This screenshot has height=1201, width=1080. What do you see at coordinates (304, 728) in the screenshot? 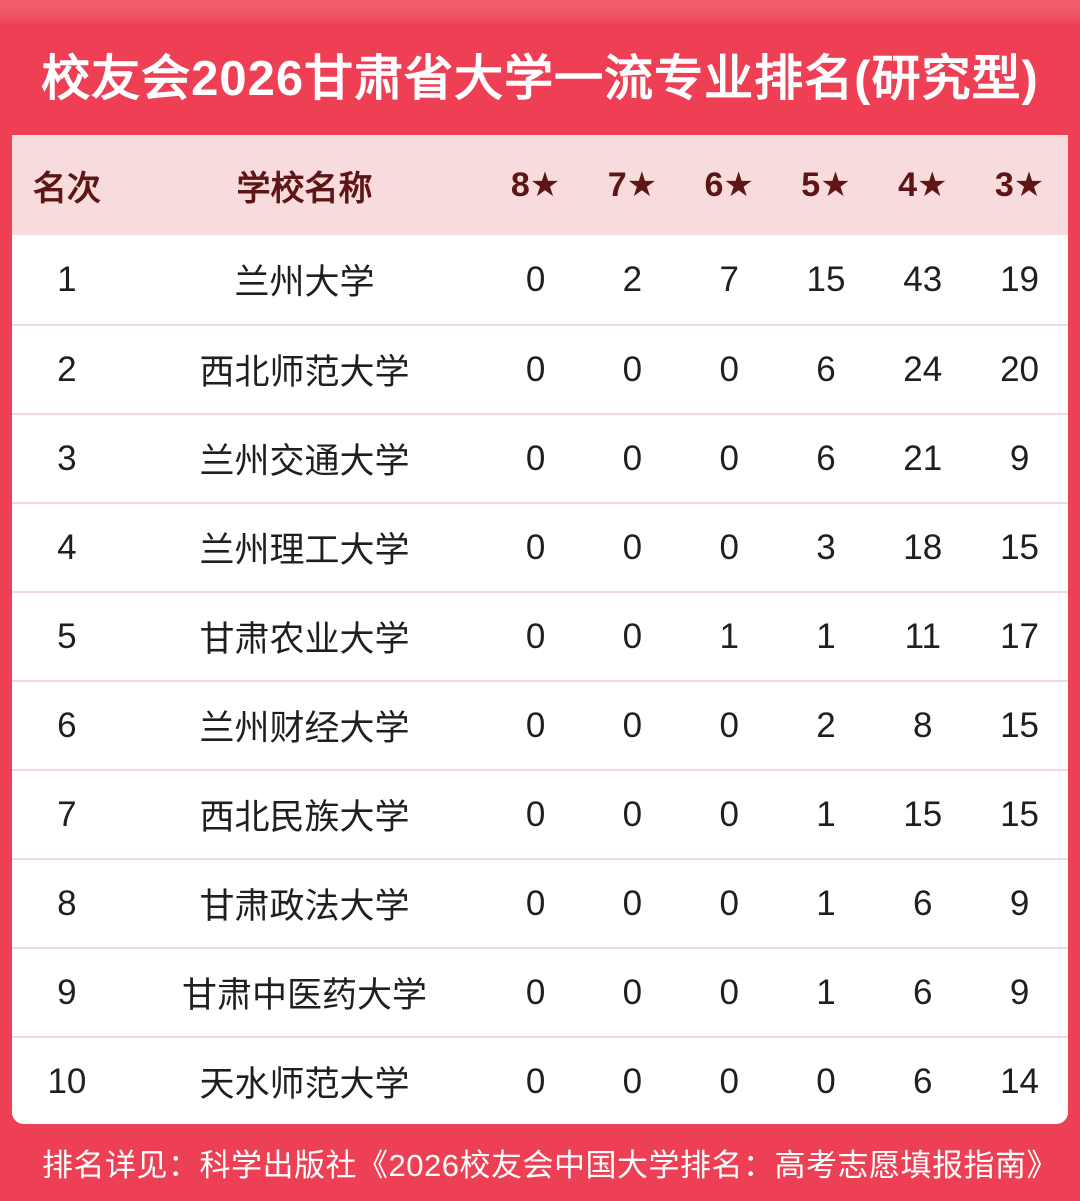
I see `school-name-cell: 兰州财经大学` at bounding box center [304, 728].